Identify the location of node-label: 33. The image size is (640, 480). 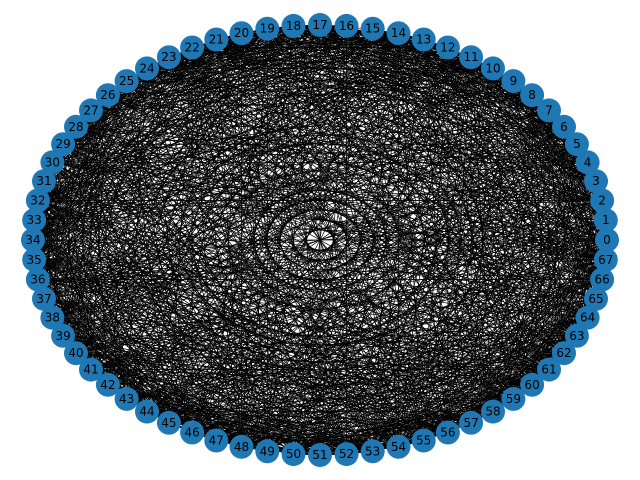
(34, 220).